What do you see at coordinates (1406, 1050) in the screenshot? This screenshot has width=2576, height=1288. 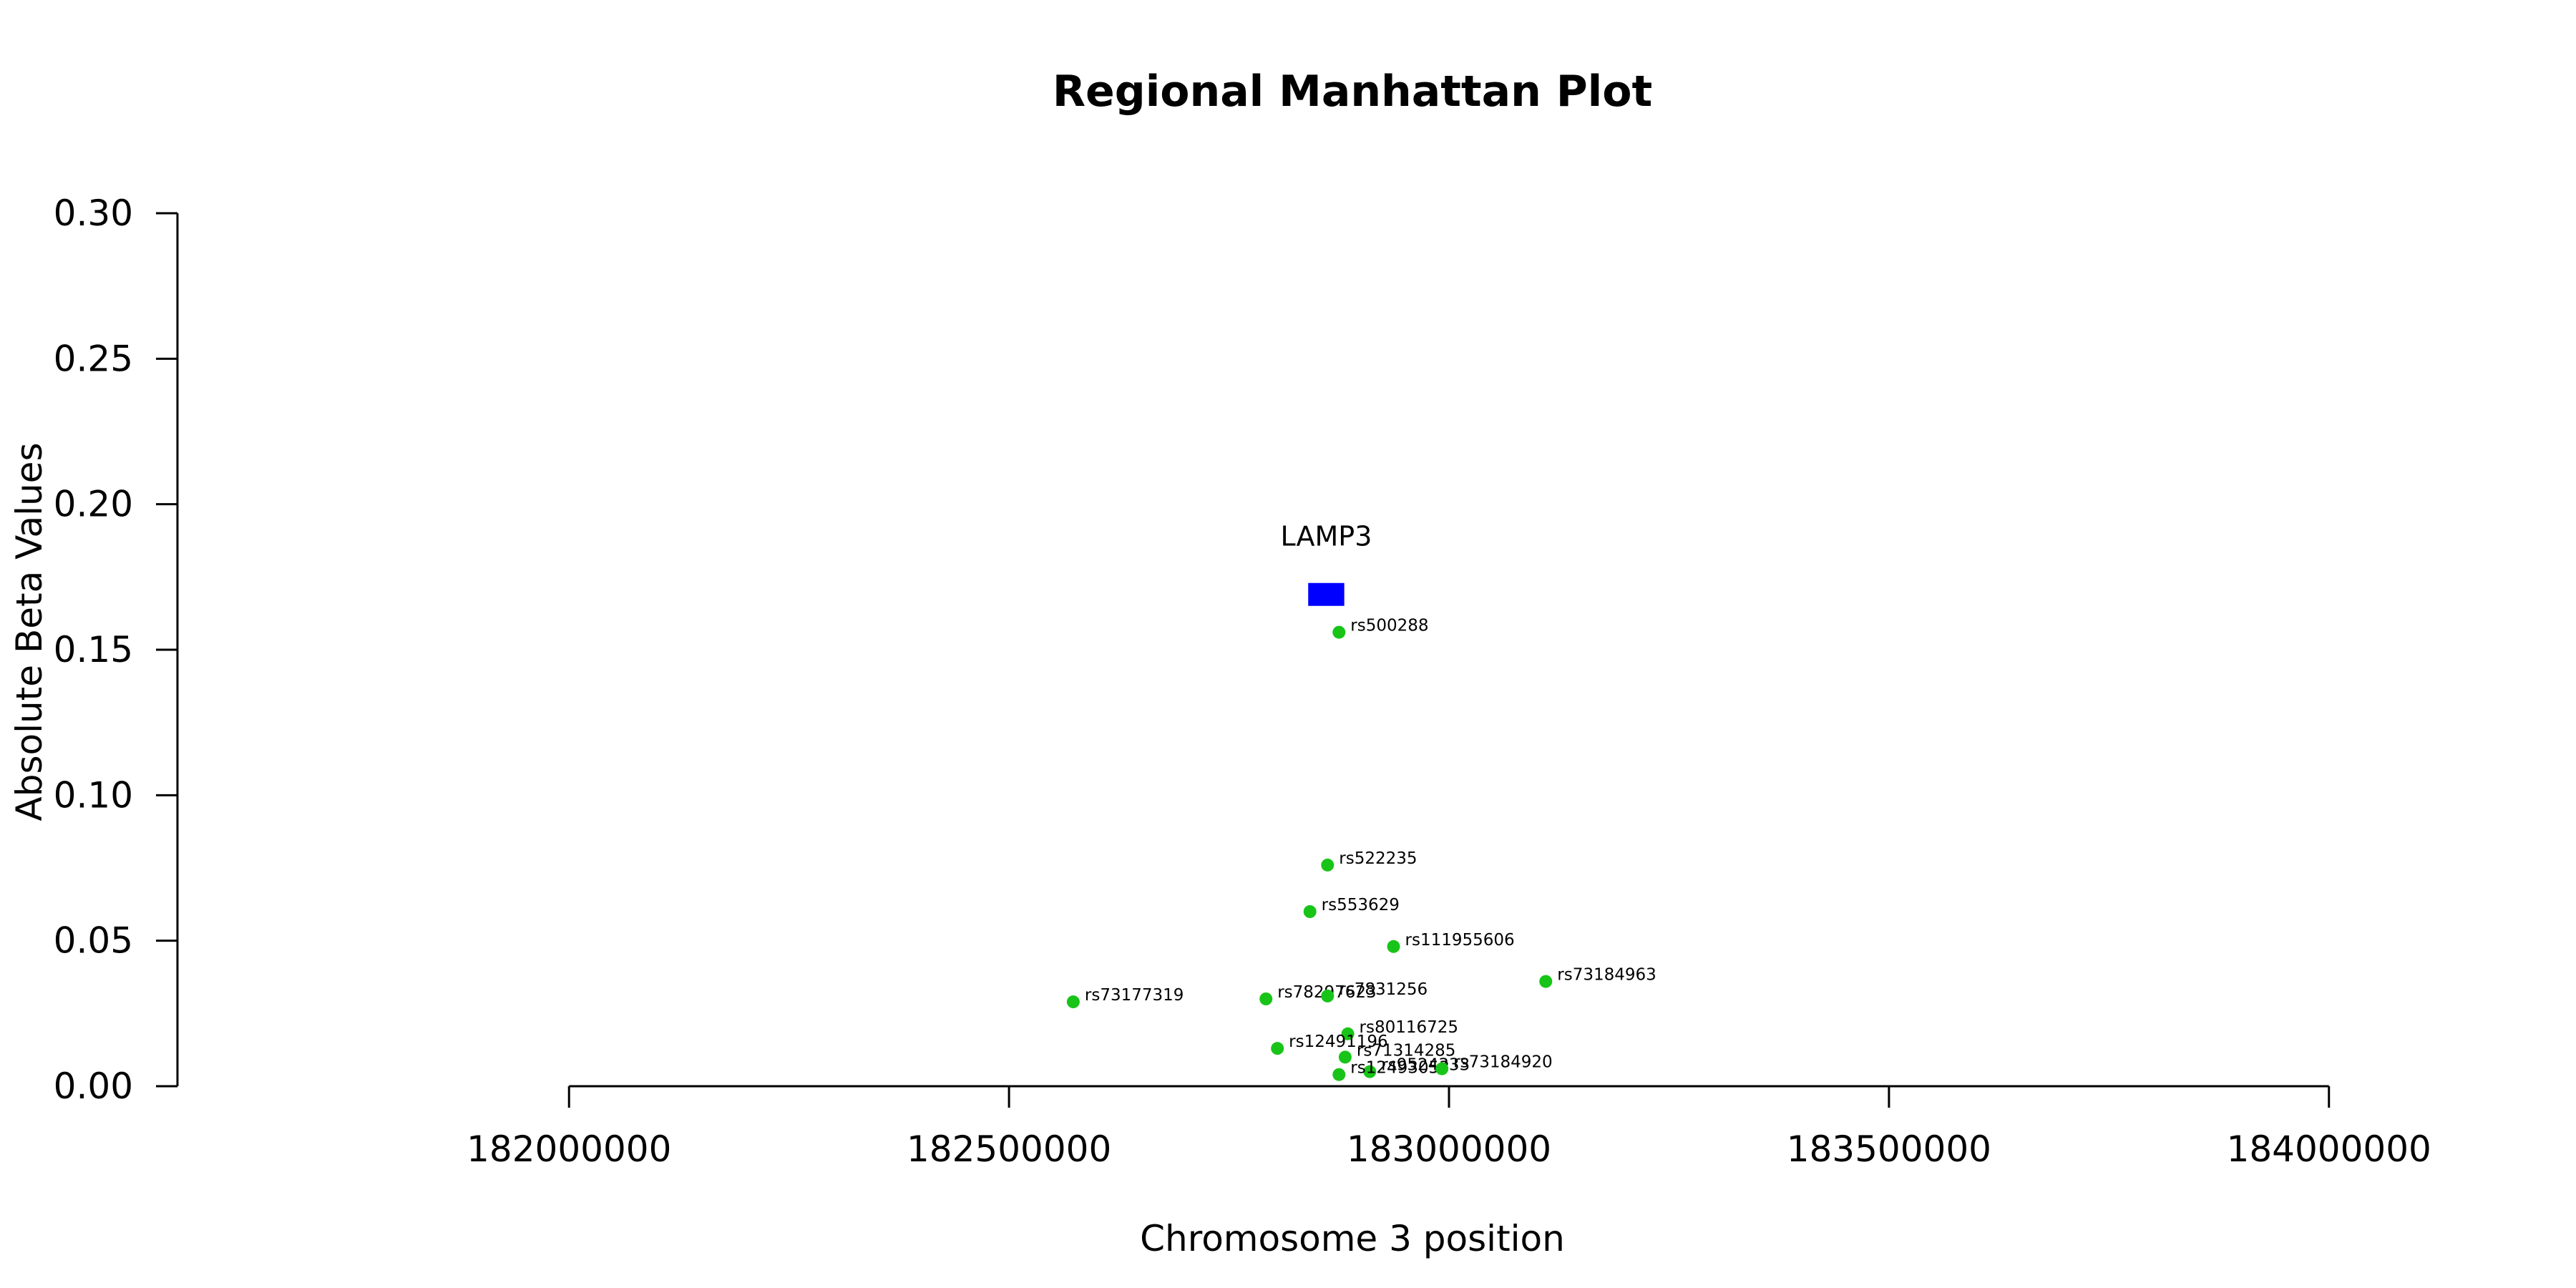 I see `snp-label: rs71314285` at bounding box center [1406, 1050].